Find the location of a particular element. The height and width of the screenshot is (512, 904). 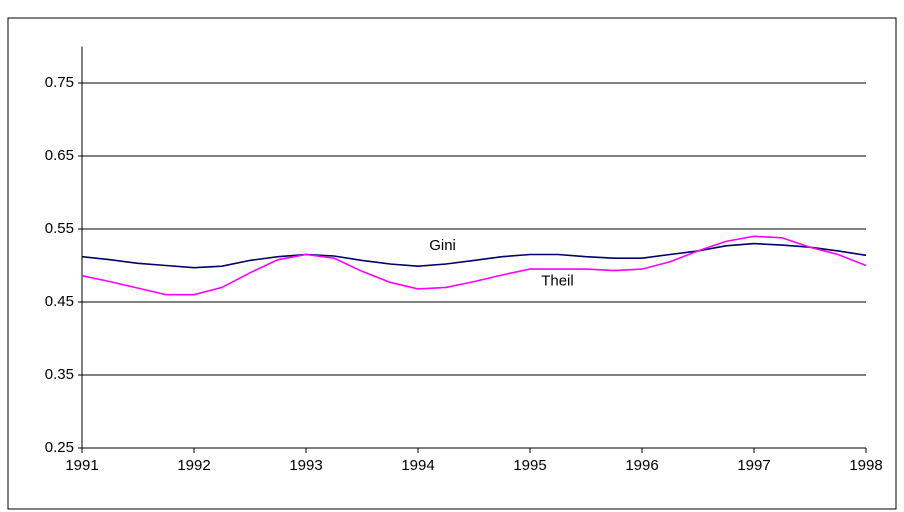

y-tick-label: 0.75 is located at coordinates (59, 82).